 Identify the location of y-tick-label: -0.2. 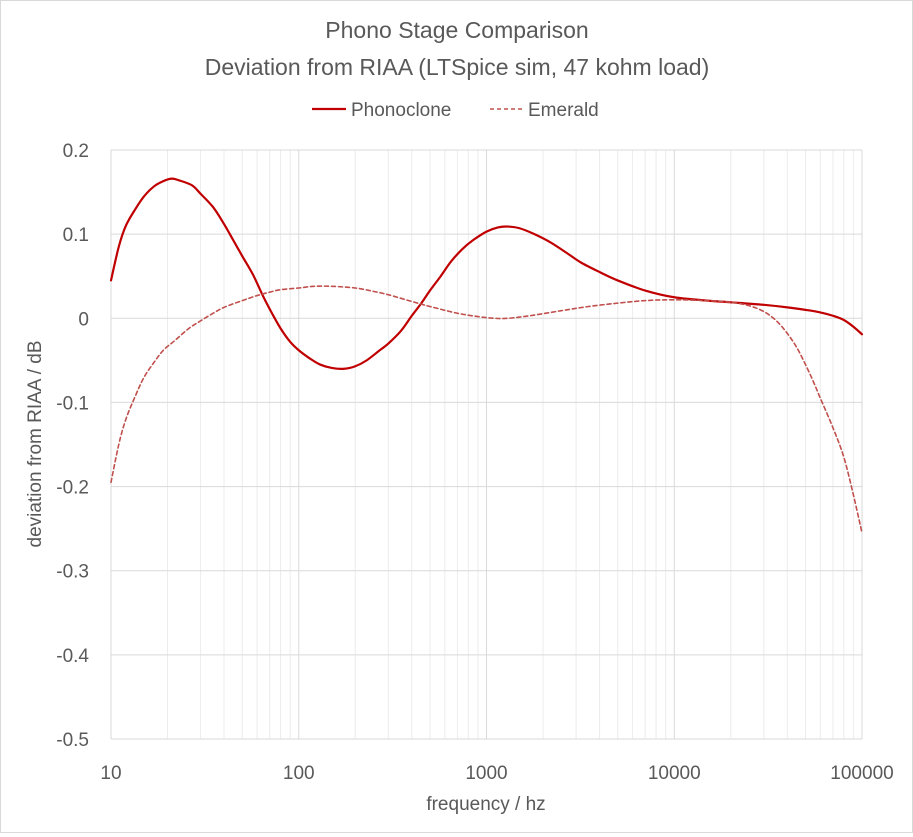
(72, 488).